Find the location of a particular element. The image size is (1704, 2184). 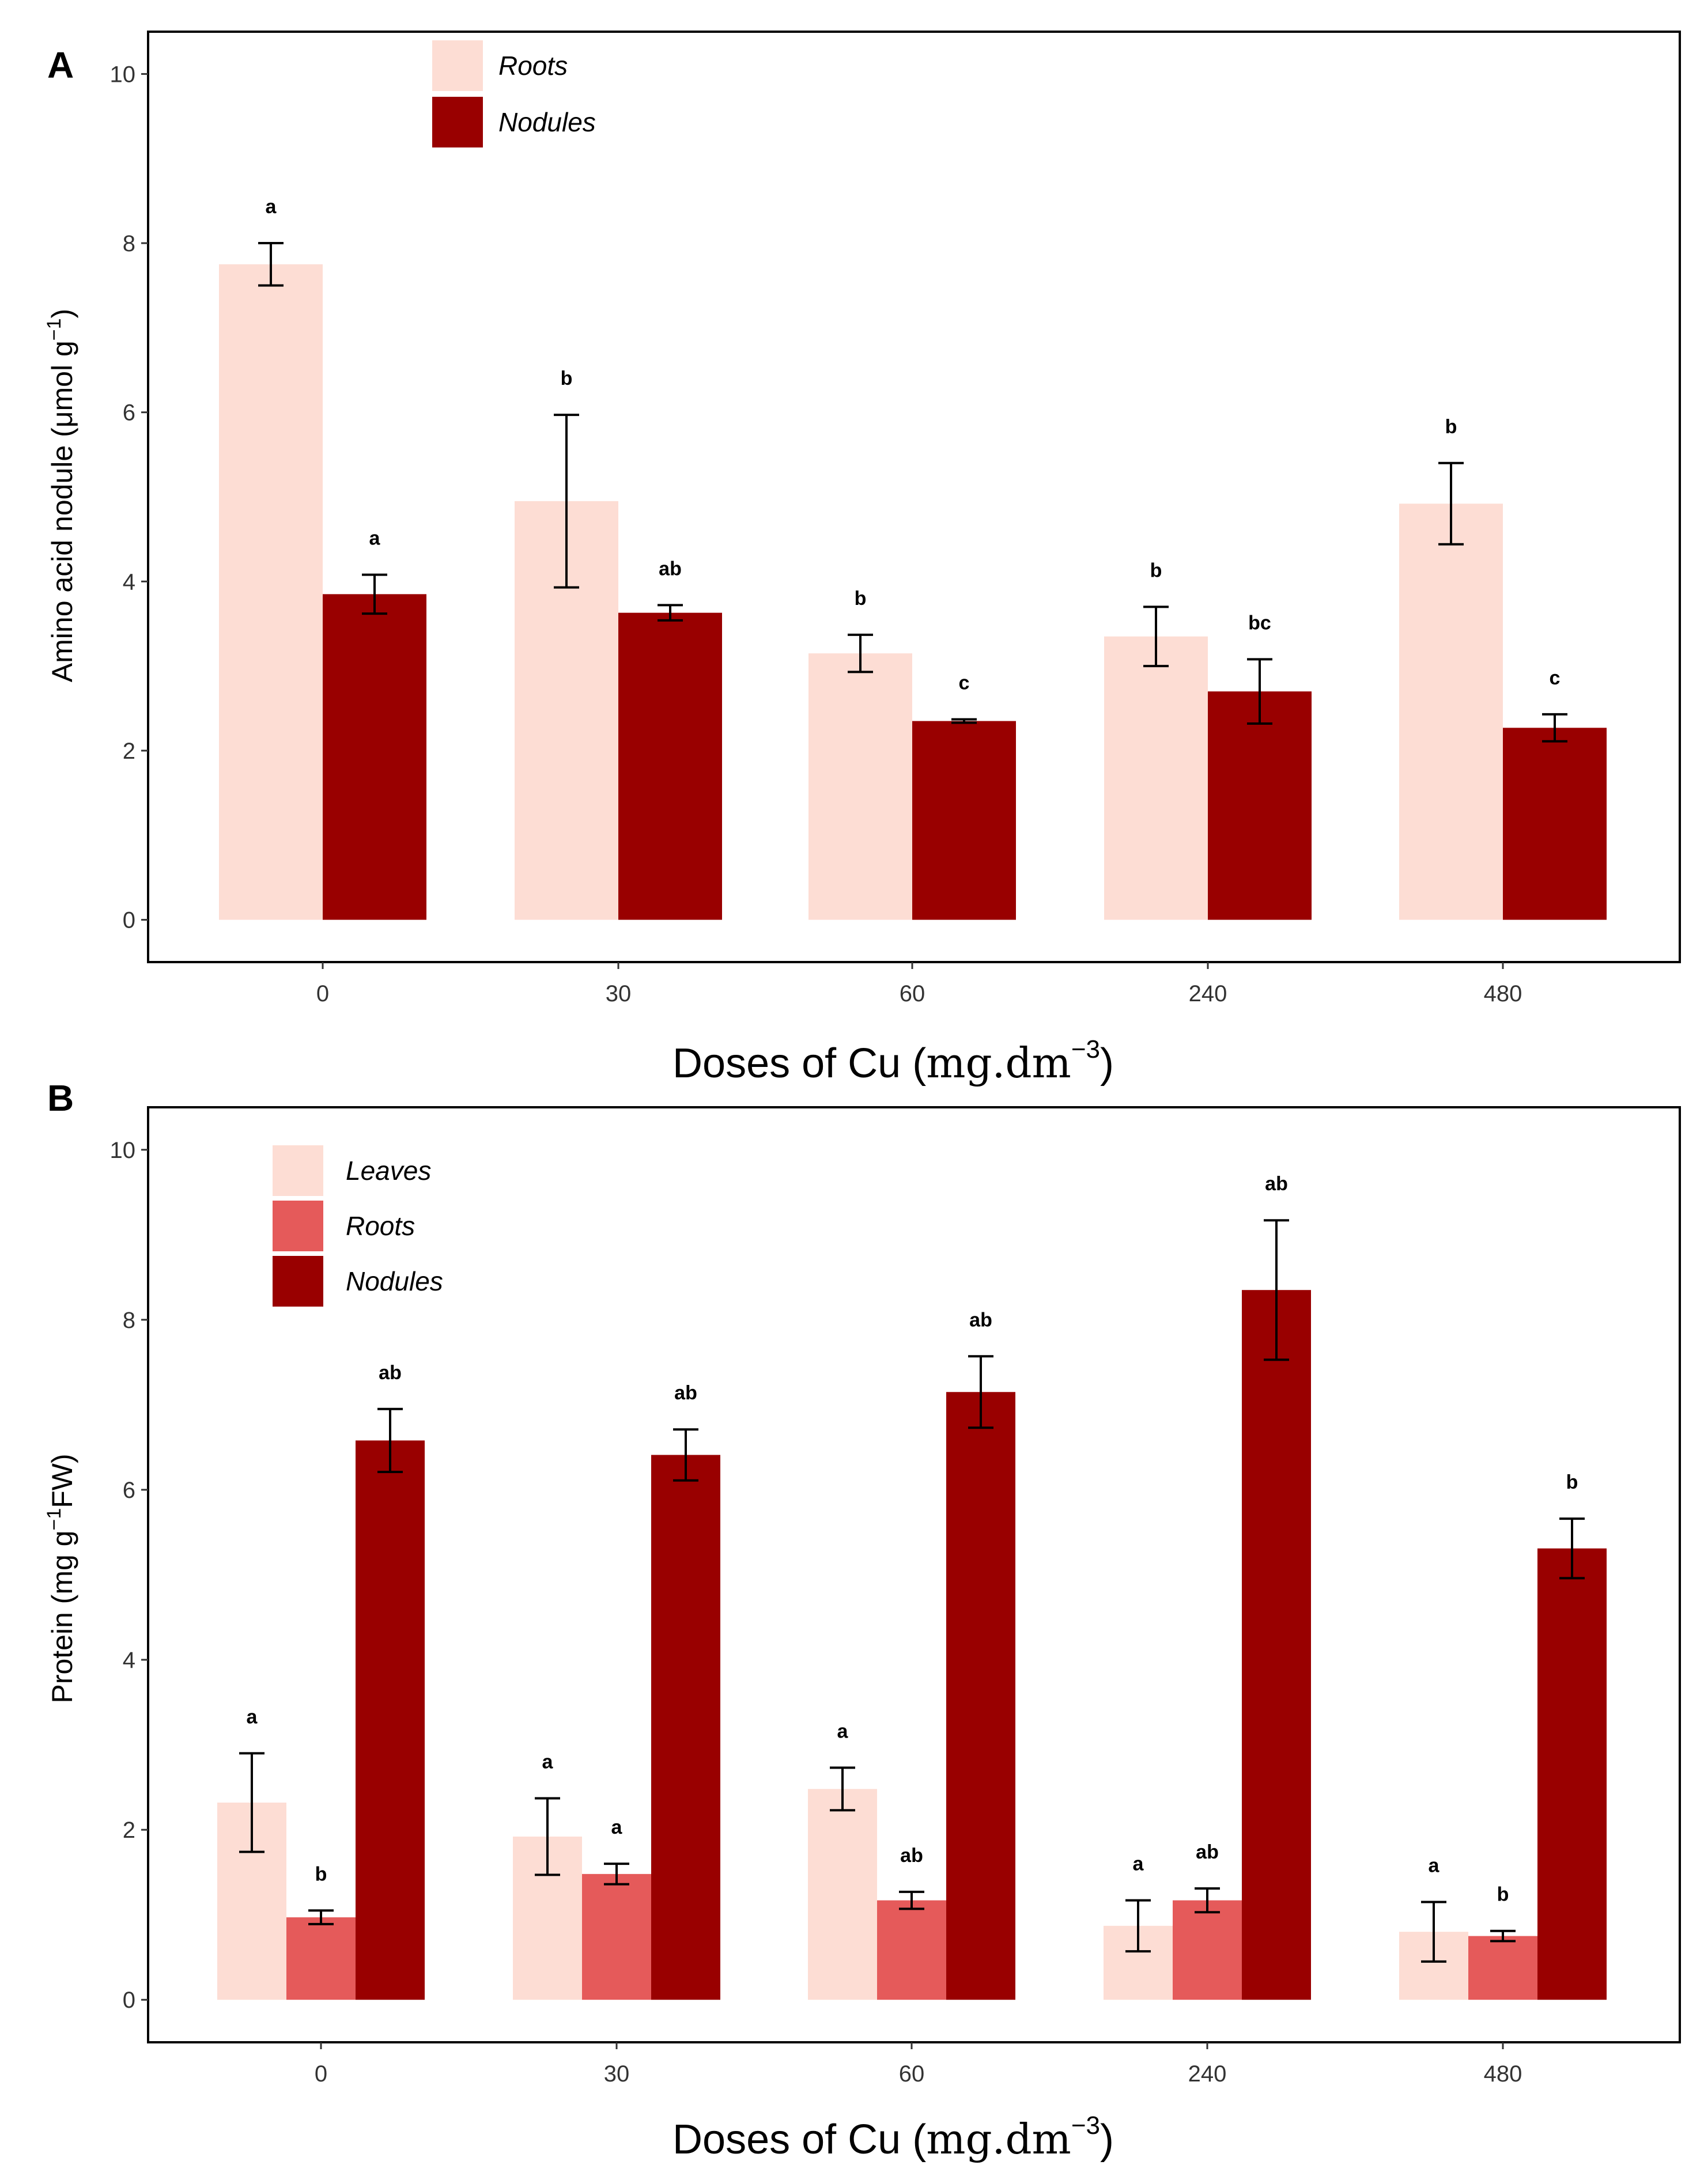

panel-a-xlabel-main: Doses of Cu ( is located at coordinates (799, 1063).